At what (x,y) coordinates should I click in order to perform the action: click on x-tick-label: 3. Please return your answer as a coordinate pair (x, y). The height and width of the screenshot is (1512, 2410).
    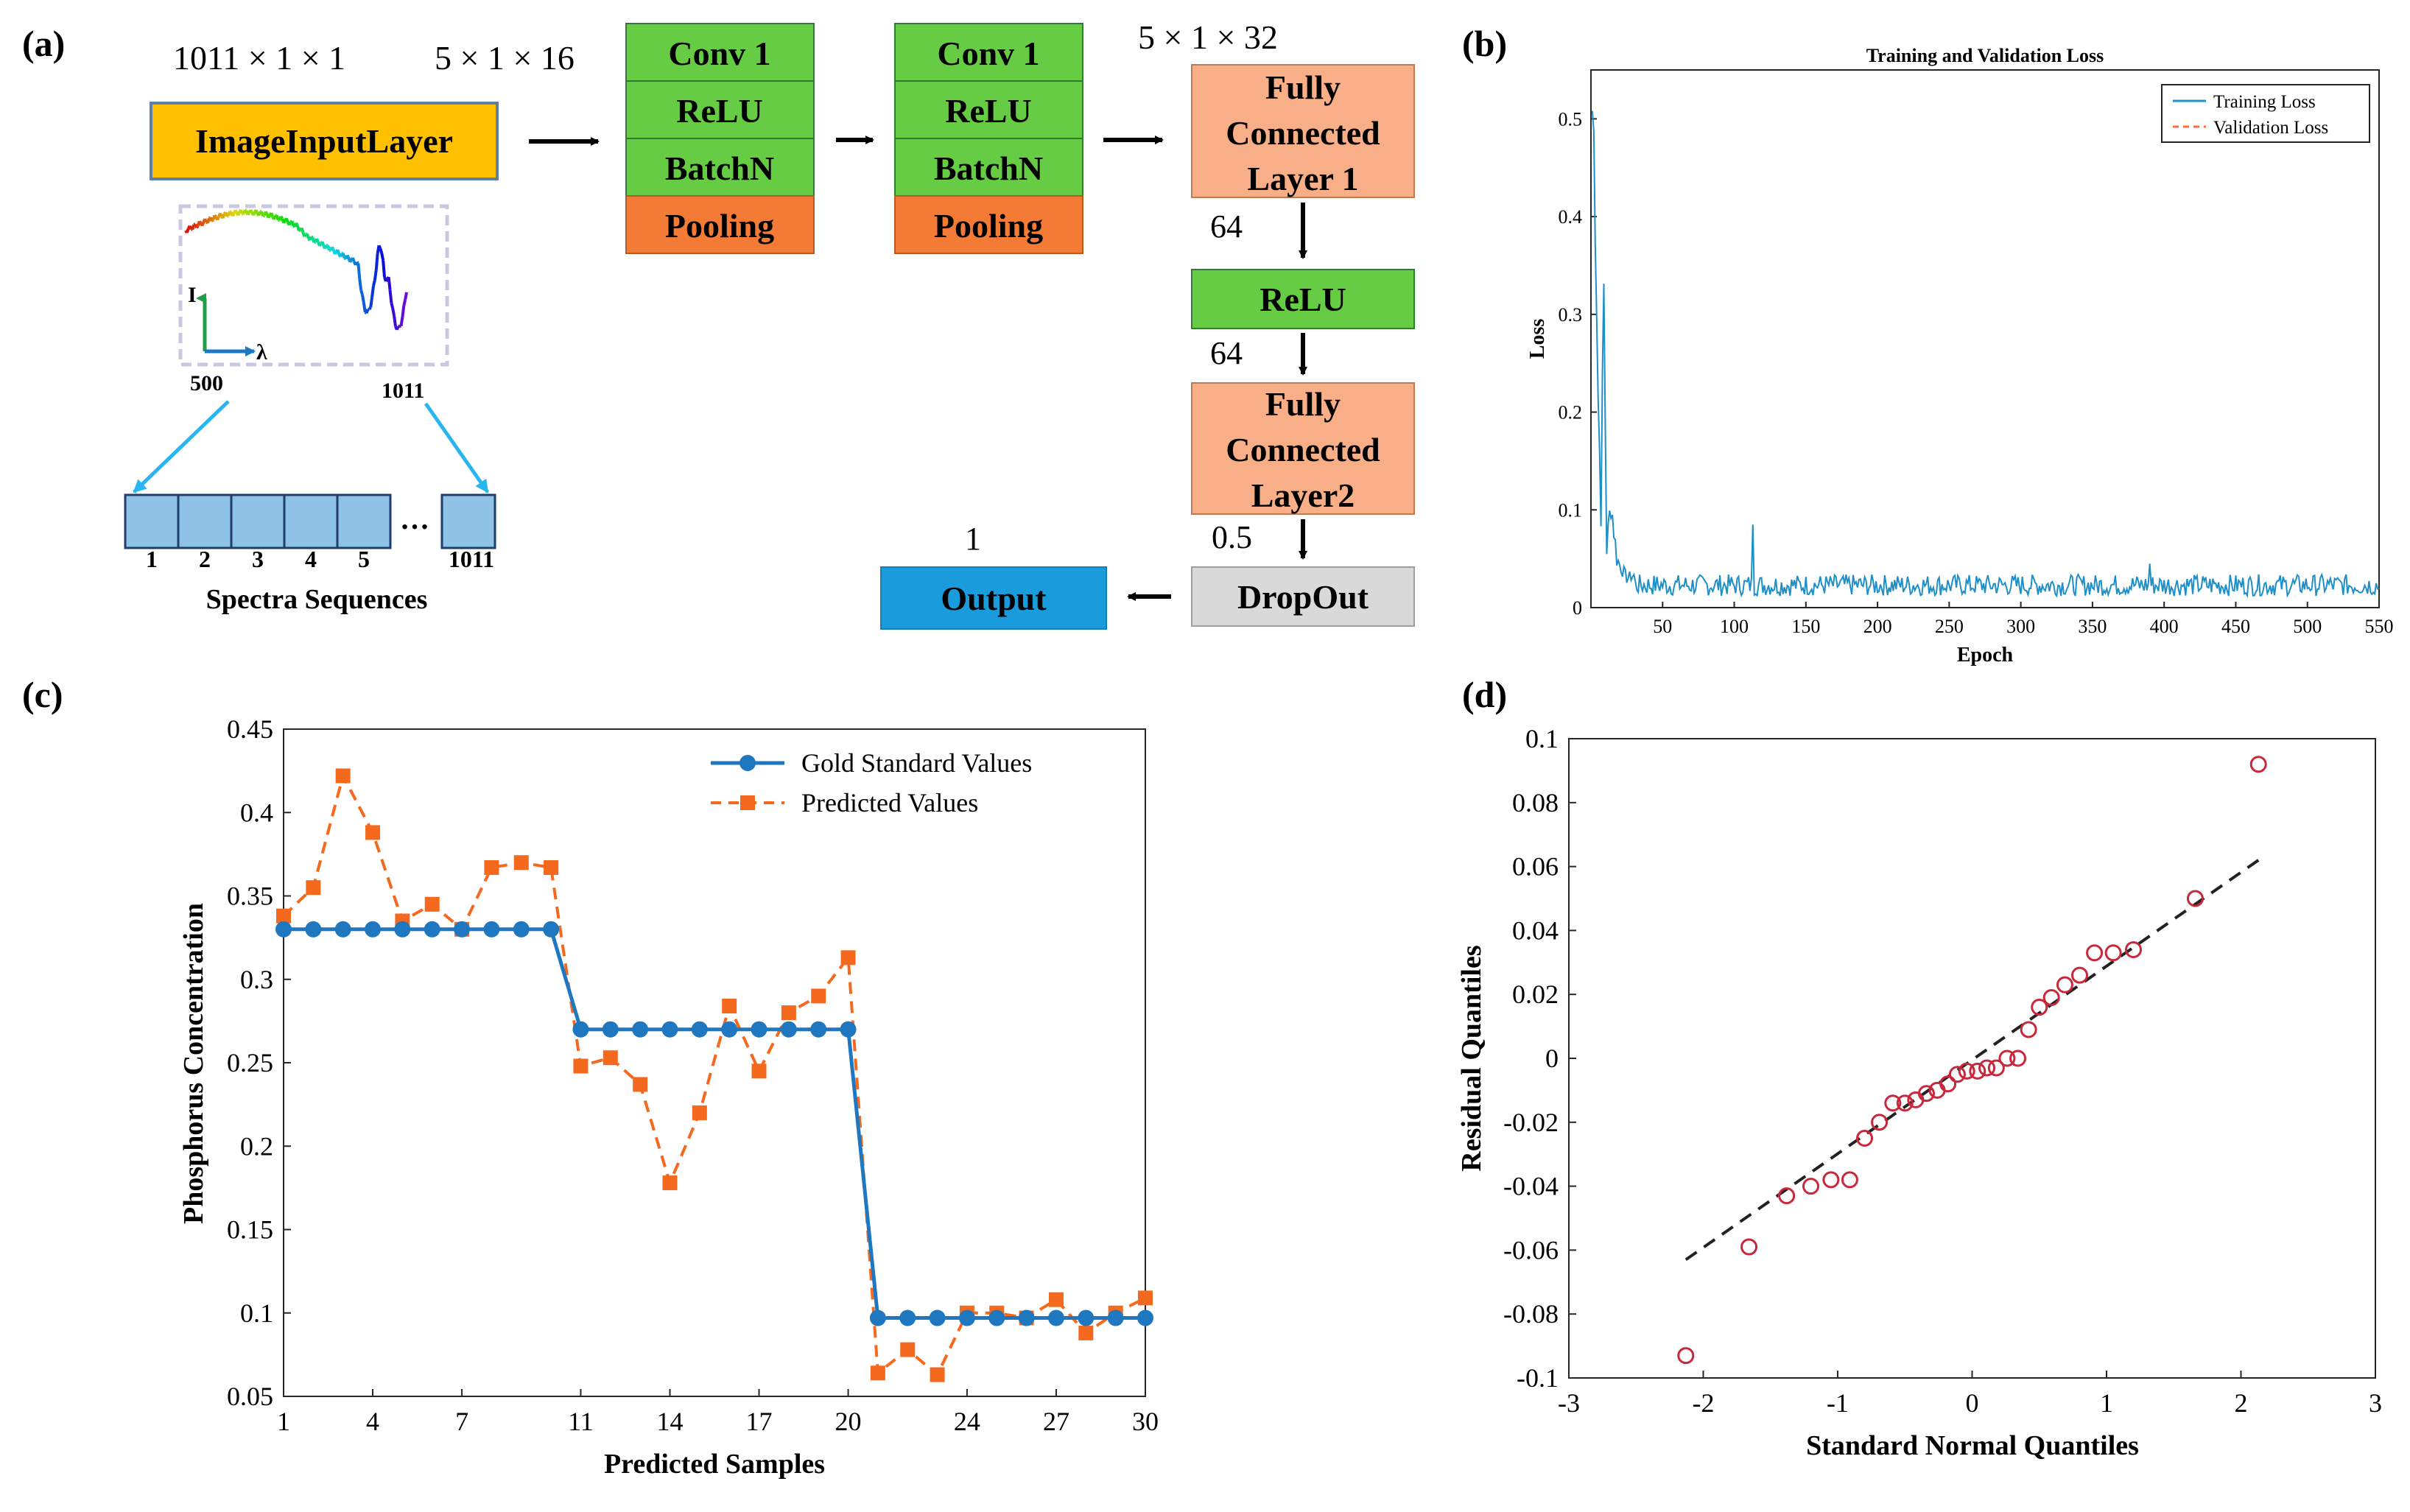
    Looking at the image, I should click on (2375, 1403).